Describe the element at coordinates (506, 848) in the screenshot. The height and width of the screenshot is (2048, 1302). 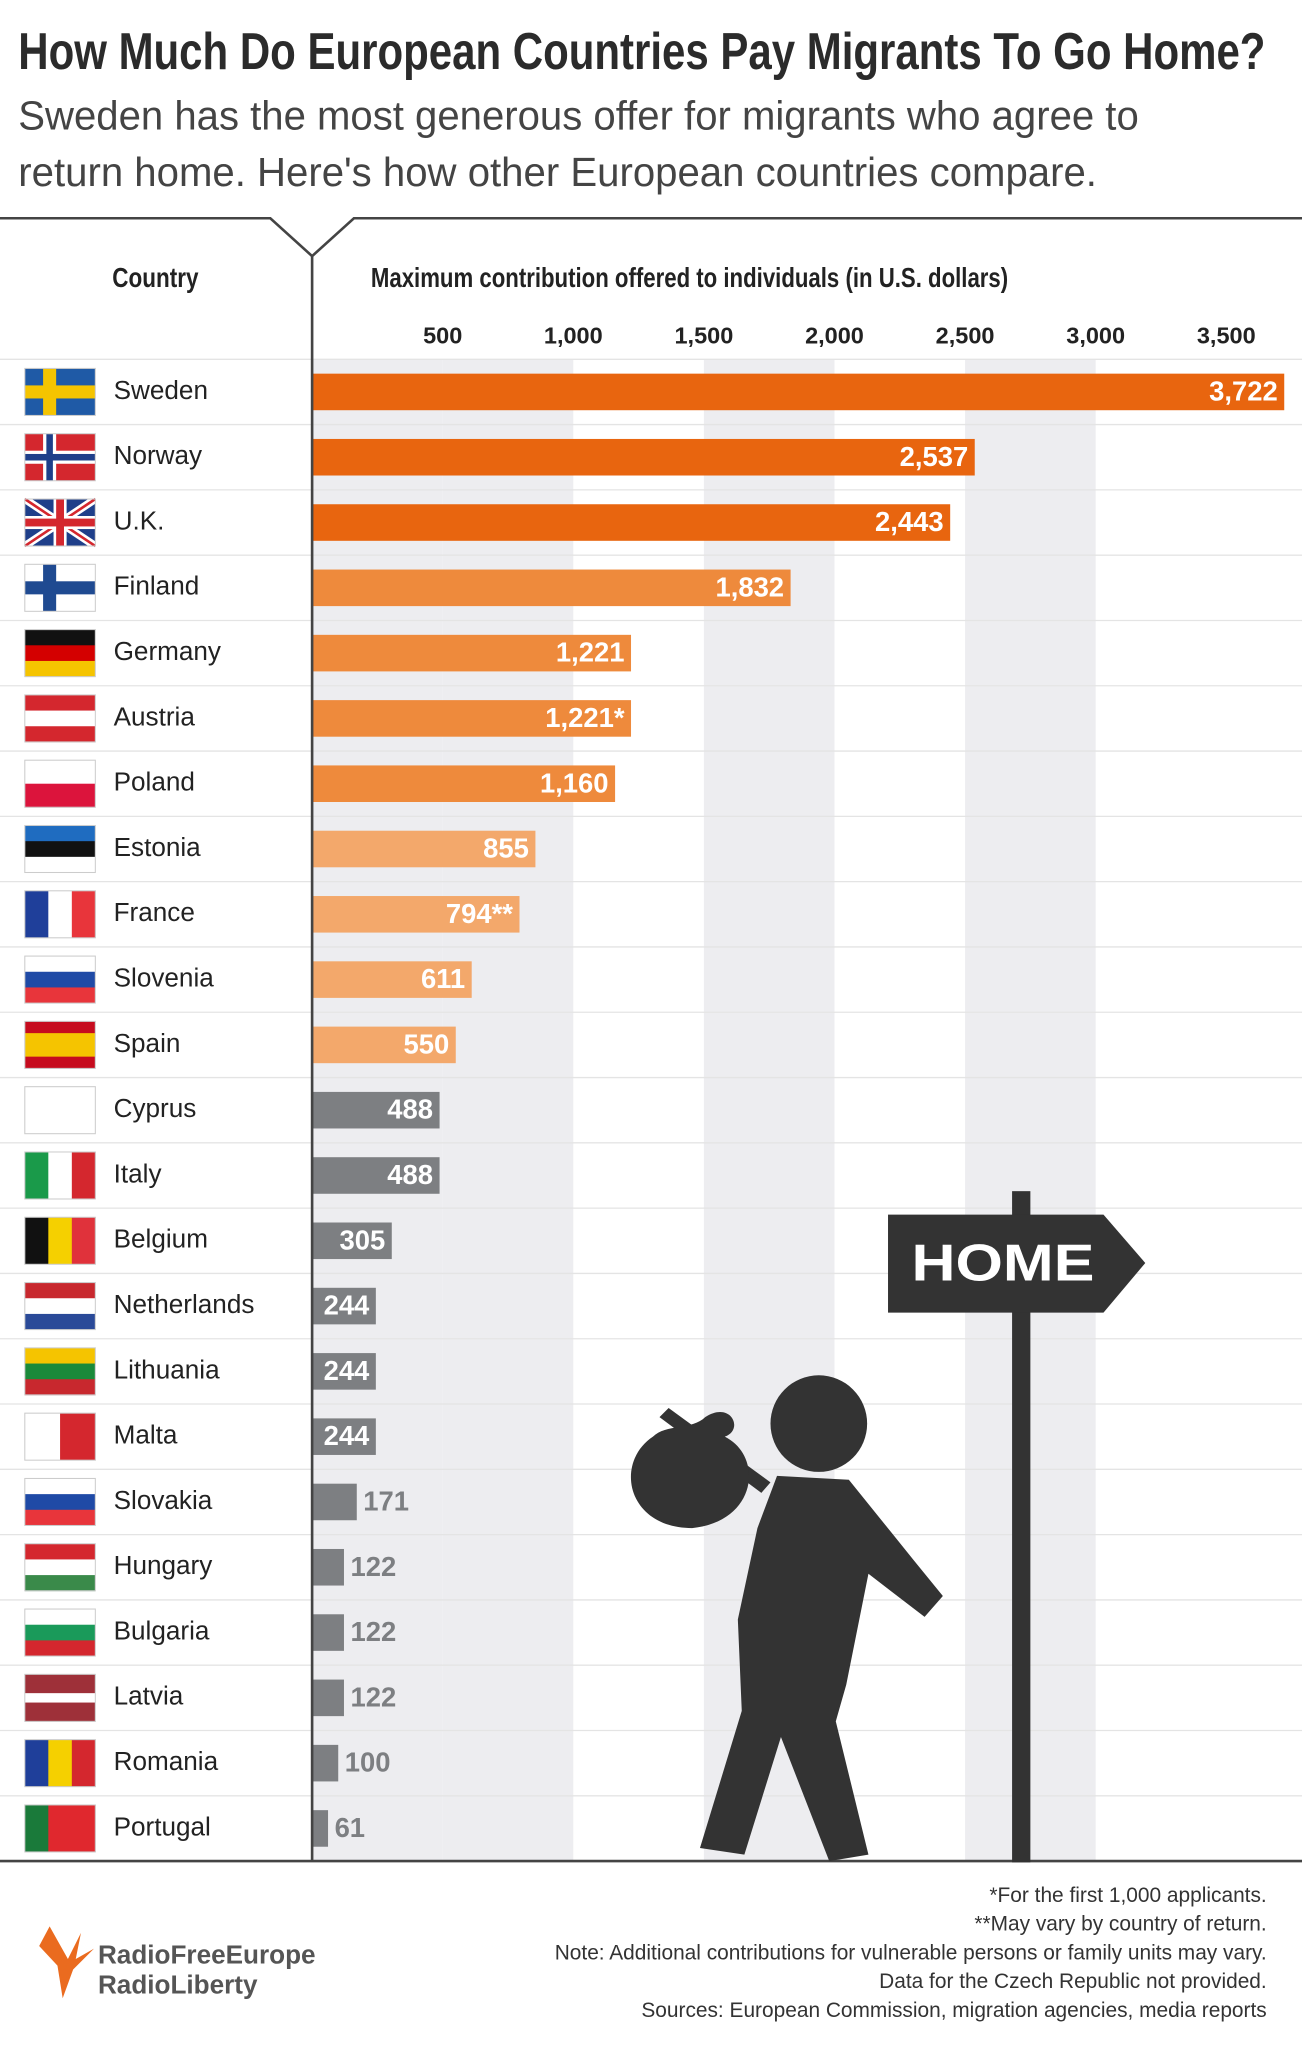
I see `value-label: 855` at that location.